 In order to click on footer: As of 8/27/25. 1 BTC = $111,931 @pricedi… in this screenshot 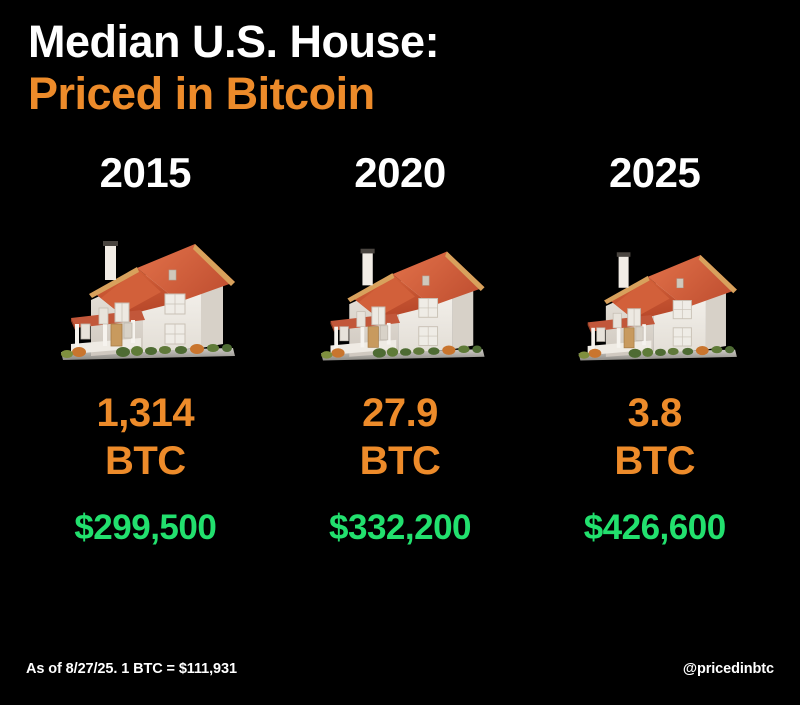, I will do `click(400, 669)`.